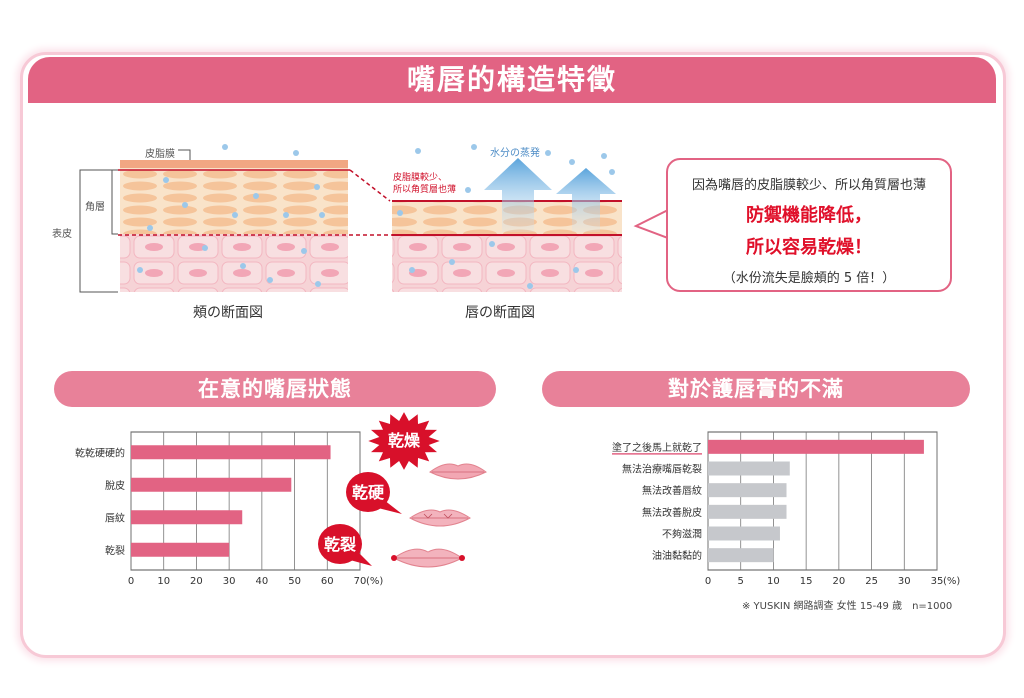 Image resolution: width=1024 pixels, height=698 pixels. What do you see at coordinates (682, 534) in the screenshot?
I see `category-label: 不夠滋潤` at bounding box center [682, 534].